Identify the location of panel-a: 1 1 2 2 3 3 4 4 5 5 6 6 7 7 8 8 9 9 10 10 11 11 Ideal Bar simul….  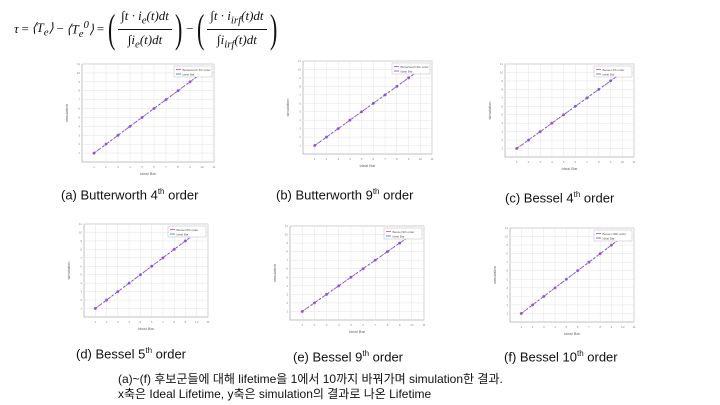
(141, 118).